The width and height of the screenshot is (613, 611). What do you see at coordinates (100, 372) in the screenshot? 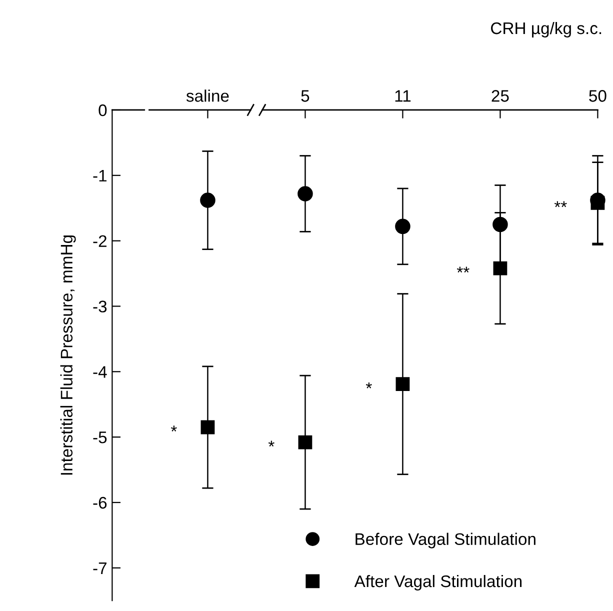
I see `y-tick-label: -4` at bounding box center [100, 372].